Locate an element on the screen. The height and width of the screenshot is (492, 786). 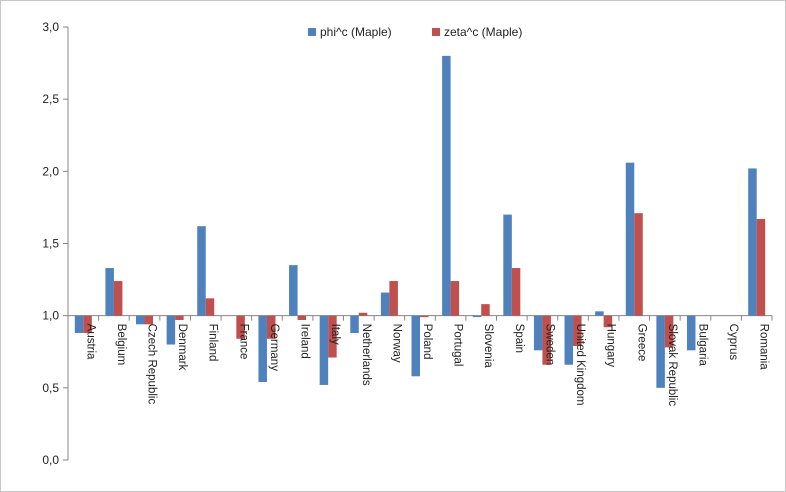
bar-phi-hungary is located at coordinates (599, 313).